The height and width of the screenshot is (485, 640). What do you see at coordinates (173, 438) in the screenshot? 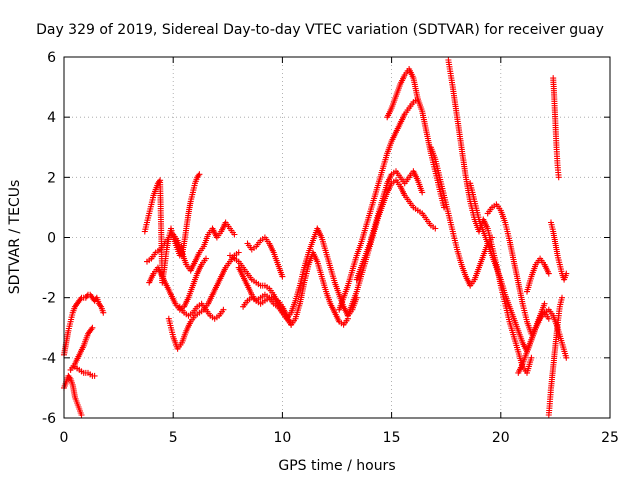
I see `x-tick-label: 5` at bounding box center [173, 438].